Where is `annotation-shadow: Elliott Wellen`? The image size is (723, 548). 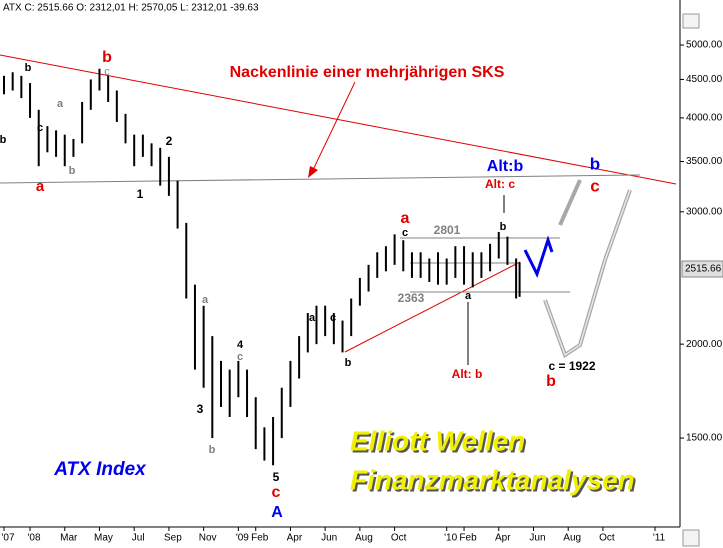
annotation-shadow: Elliott Wellen is located at coordinates (439, 442).